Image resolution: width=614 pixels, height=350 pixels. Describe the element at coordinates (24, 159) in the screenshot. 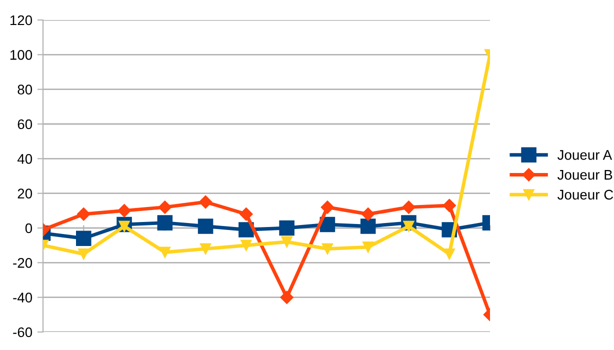

I see `y-tick-label: 40` at that location.